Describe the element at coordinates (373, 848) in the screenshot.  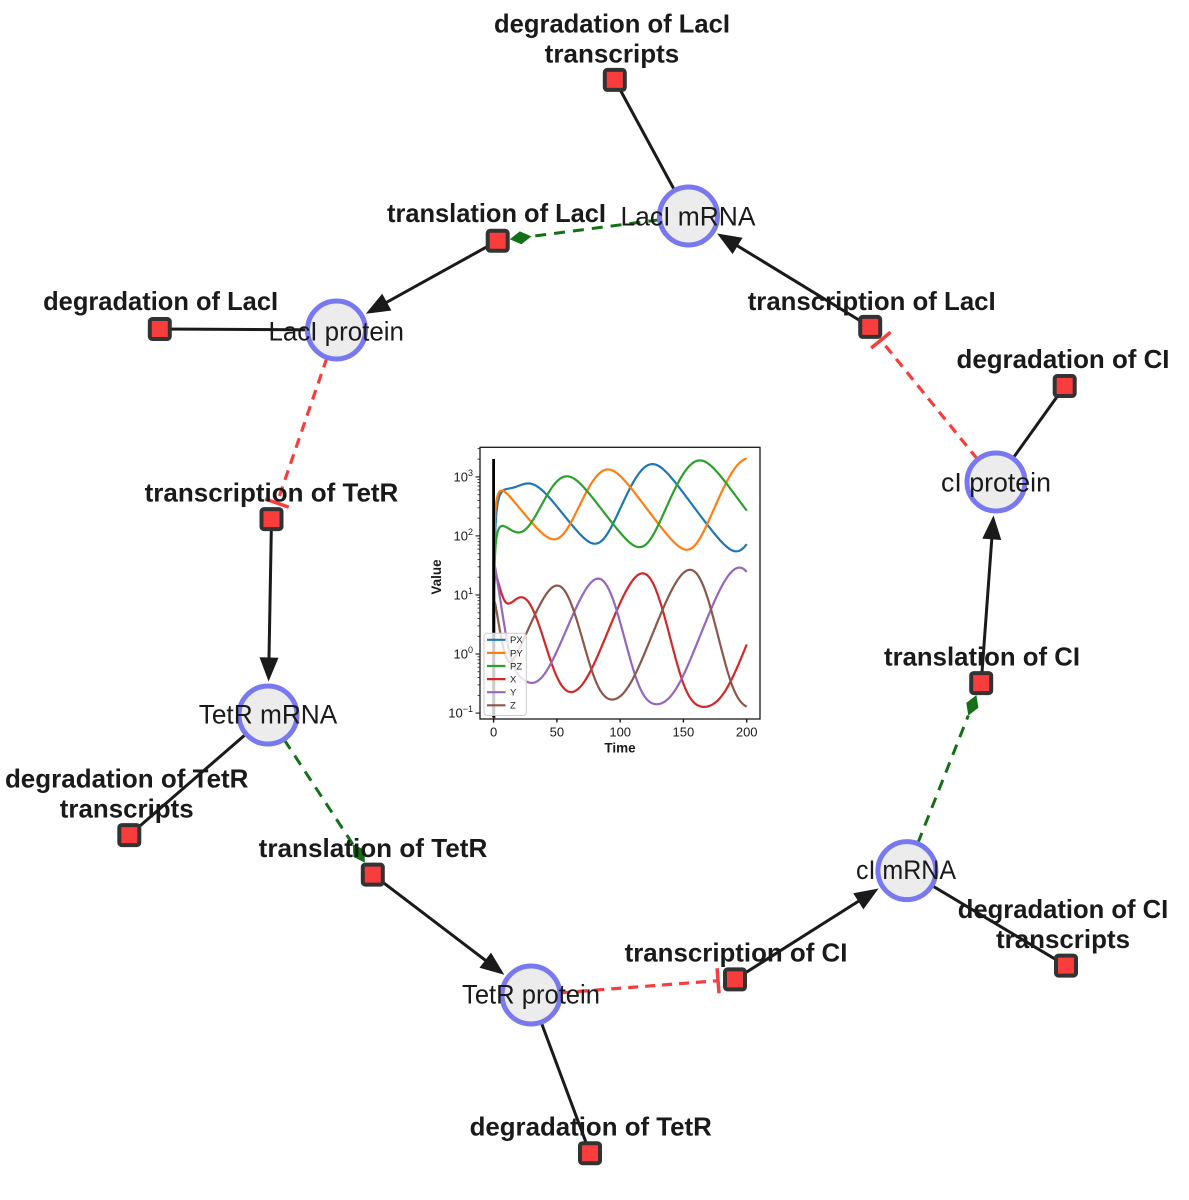
I see `svg-text: translation of TetR` at that location.